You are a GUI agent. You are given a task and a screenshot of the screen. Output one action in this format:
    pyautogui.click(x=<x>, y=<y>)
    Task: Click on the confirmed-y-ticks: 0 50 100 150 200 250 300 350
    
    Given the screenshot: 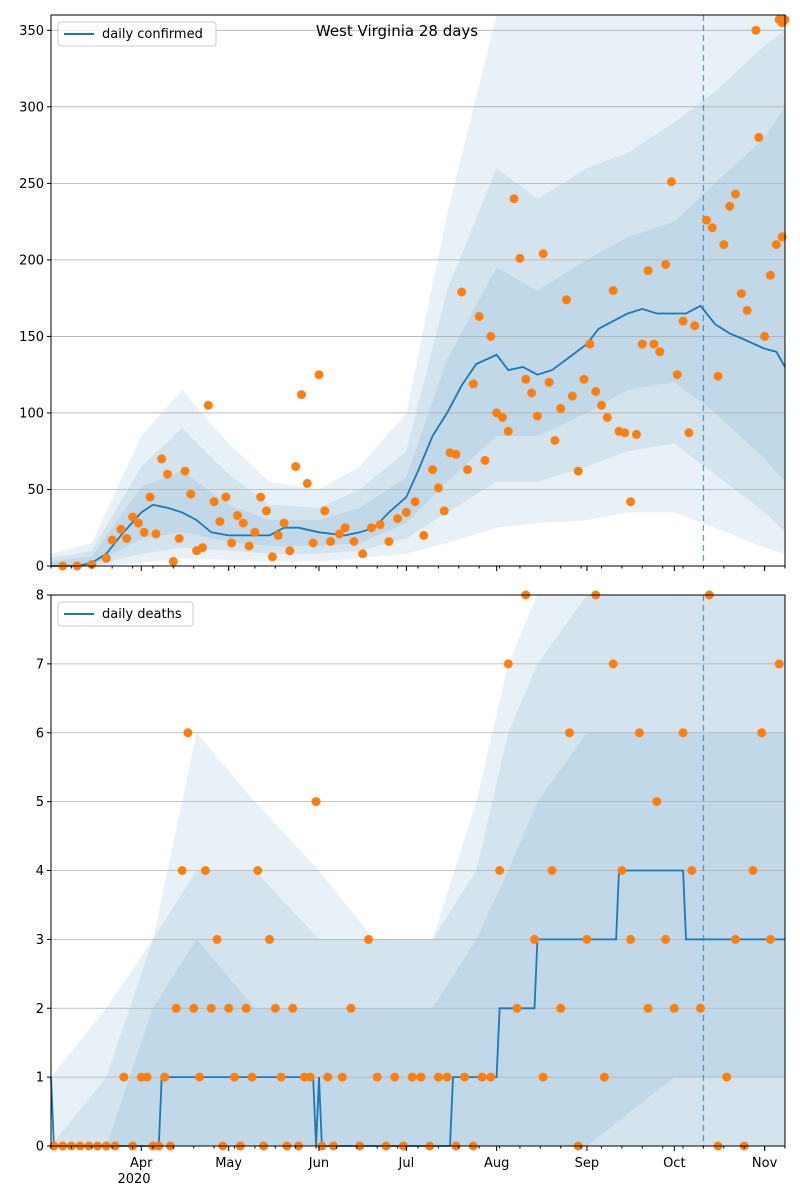 What is the action you would take?
    pyautogui.click(x=35, y=299)
    